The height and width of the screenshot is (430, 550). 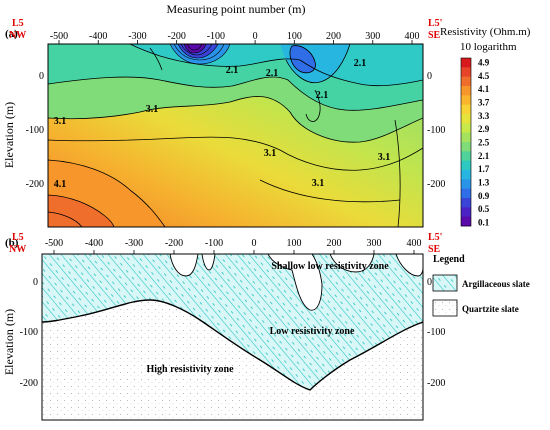 What do you see at coordinates (484, 76) in the screenshot?
I see `colorbar-tick-label: 4.5` at bounding box center [484, 76].